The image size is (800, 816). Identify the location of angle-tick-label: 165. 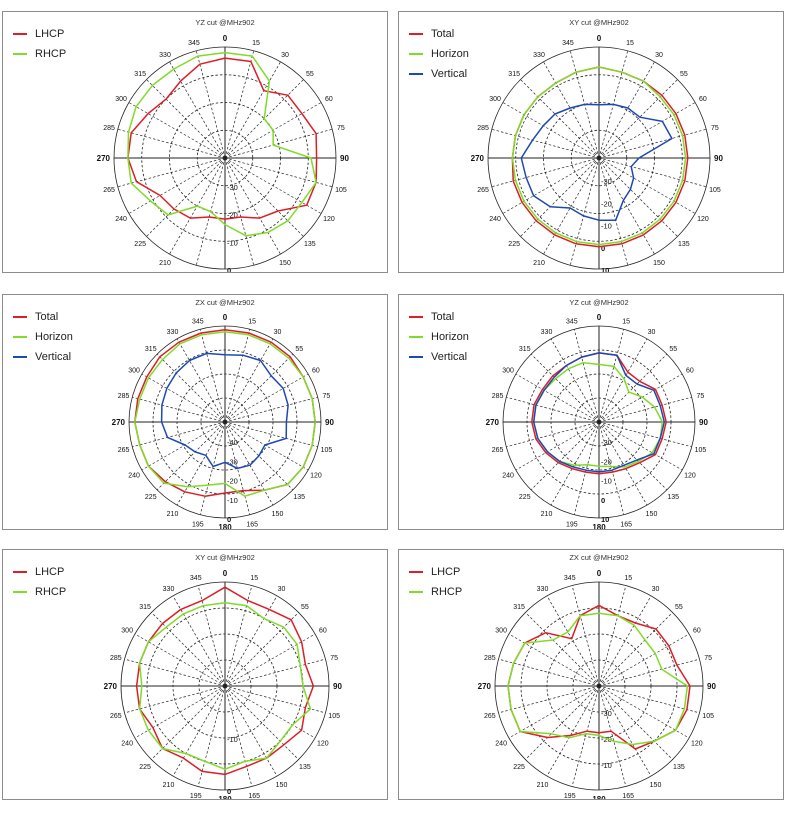
(626, 524).